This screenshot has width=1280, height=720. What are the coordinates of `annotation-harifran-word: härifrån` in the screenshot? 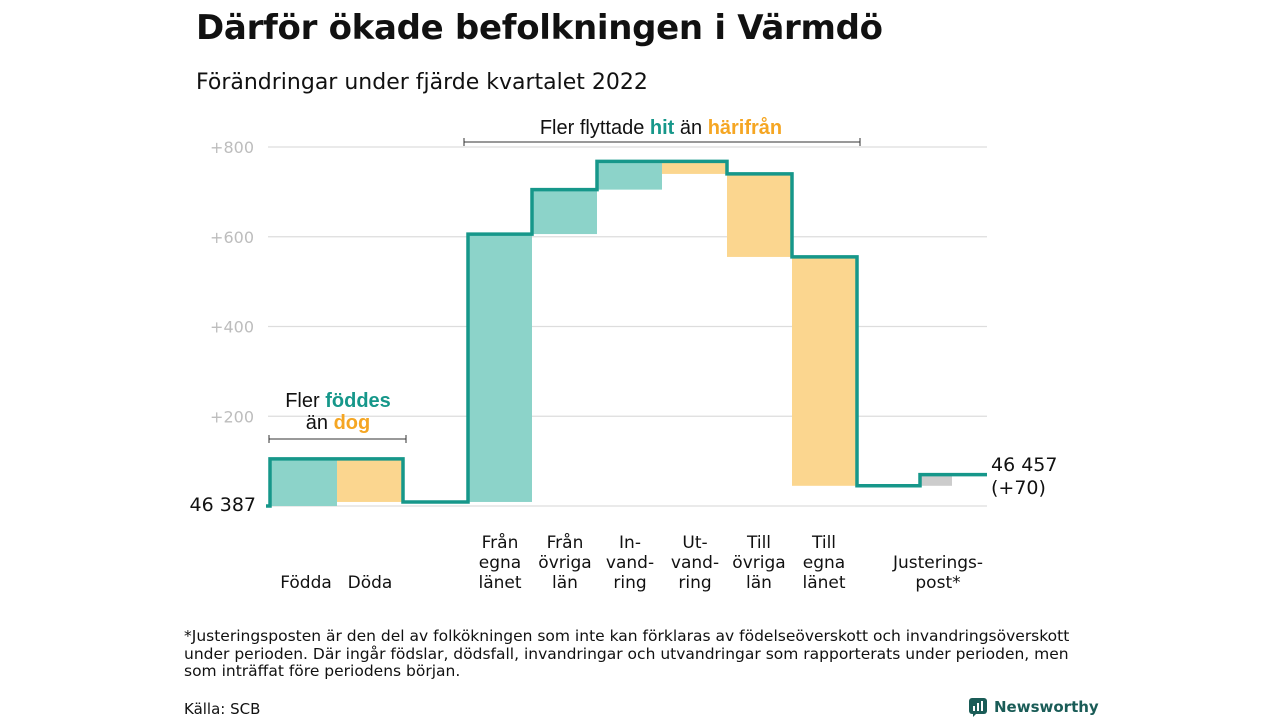 It's located at (745, 127).